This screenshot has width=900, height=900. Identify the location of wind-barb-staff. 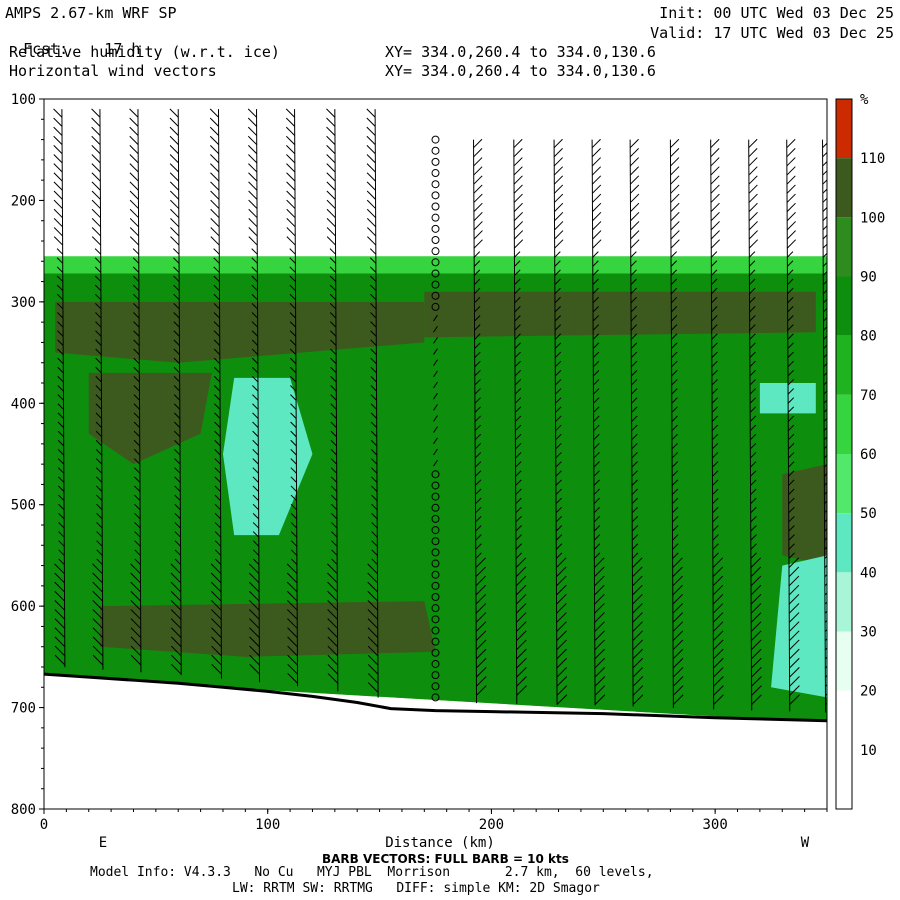
(750, 425).